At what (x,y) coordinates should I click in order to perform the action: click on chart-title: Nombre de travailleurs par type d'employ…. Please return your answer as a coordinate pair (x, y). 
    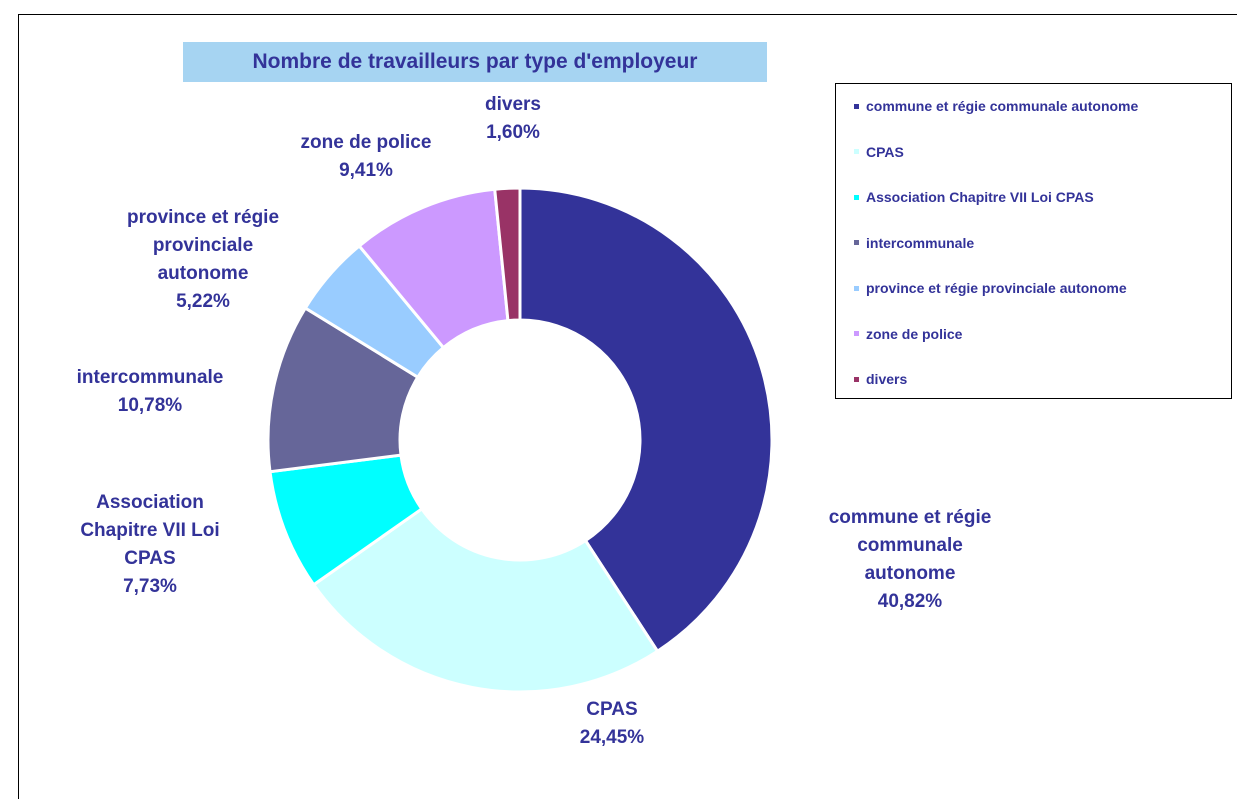
    Looking at the image, I should click on (475, 62).